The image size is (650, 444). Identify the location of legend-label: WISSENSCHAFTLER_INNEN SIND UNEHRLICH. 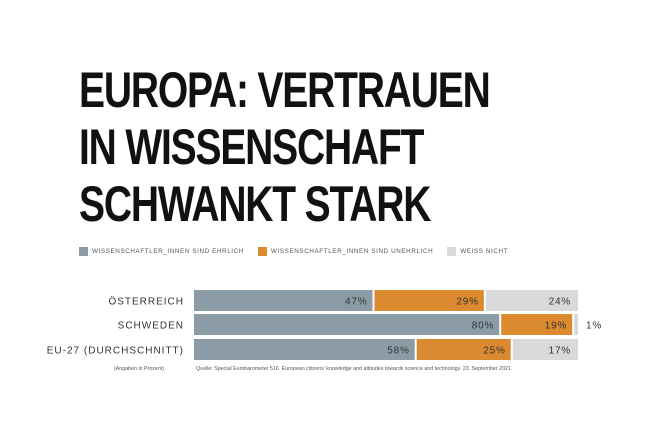
(352, 251).